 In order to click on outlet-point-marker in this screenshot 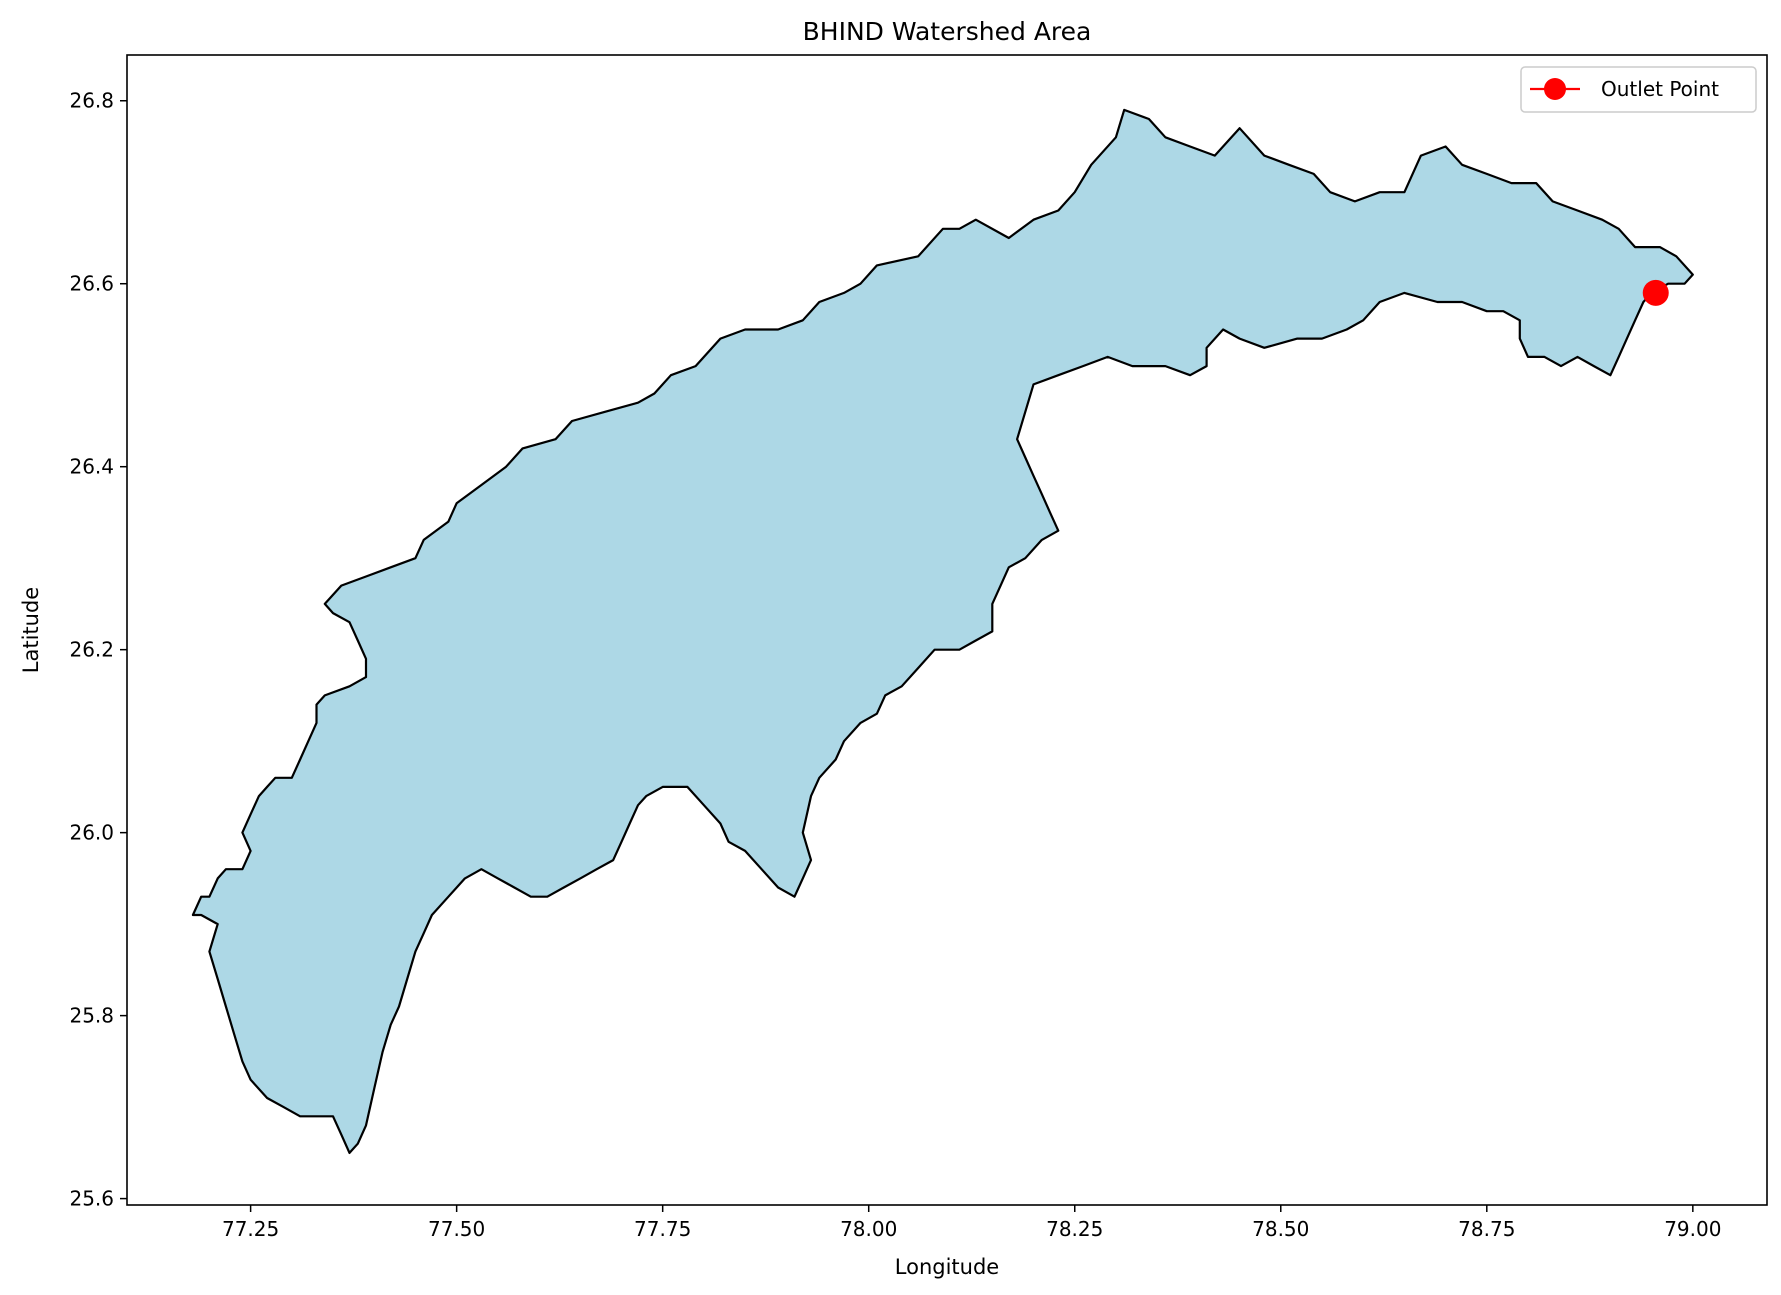, I will do `click(1655, 292)`.